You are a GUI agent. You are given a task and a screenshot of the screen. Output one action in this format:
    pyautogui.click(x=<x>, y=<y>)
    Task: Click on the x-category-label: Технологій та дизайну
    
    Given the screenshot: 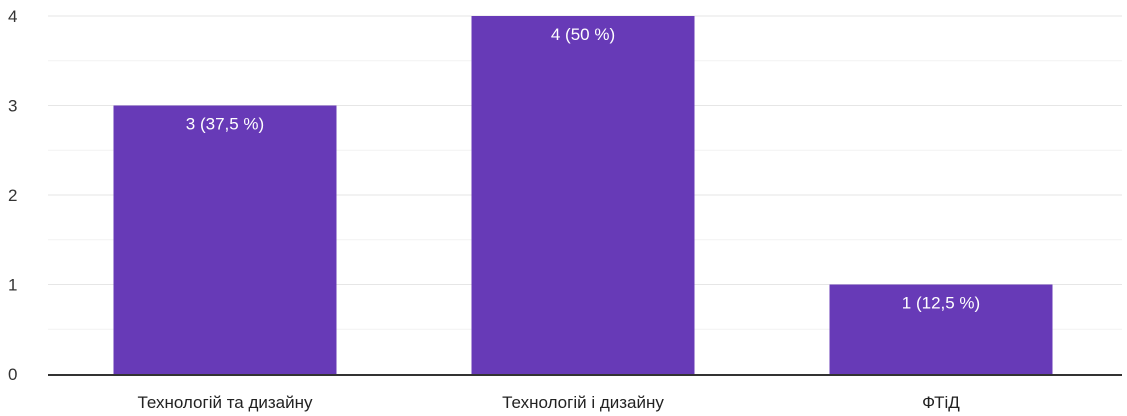 What is the action you would take?
    pyautogui.click(x=225, y=402)
    